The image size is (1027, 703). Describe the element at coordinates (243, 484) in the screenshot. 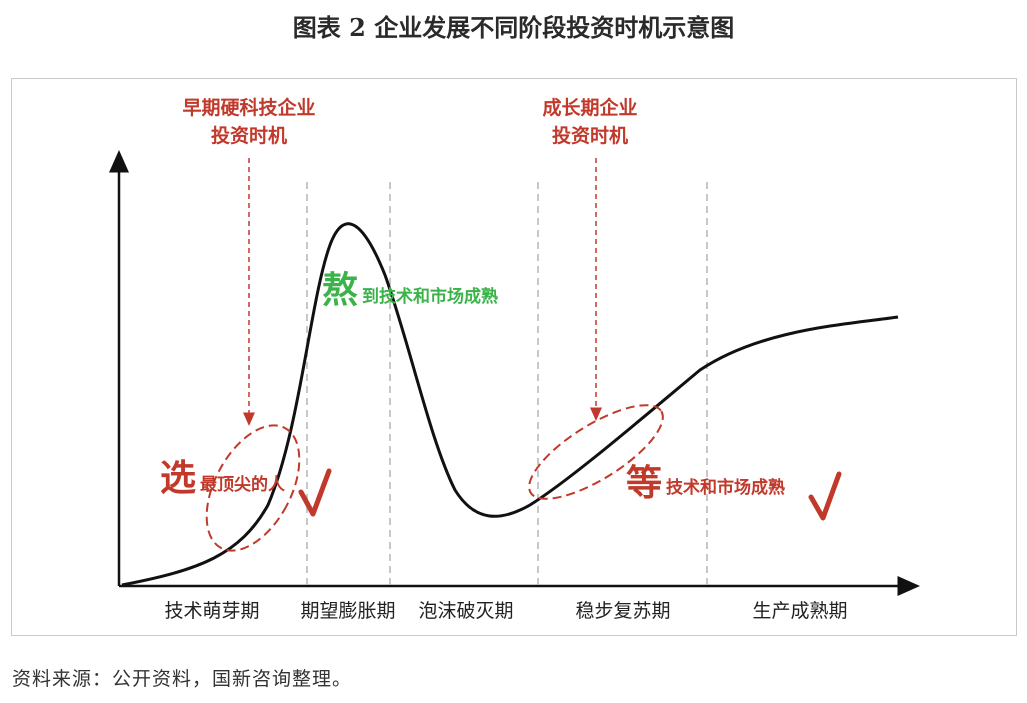

I see `select-caption: 最顶尖的人` at that location.